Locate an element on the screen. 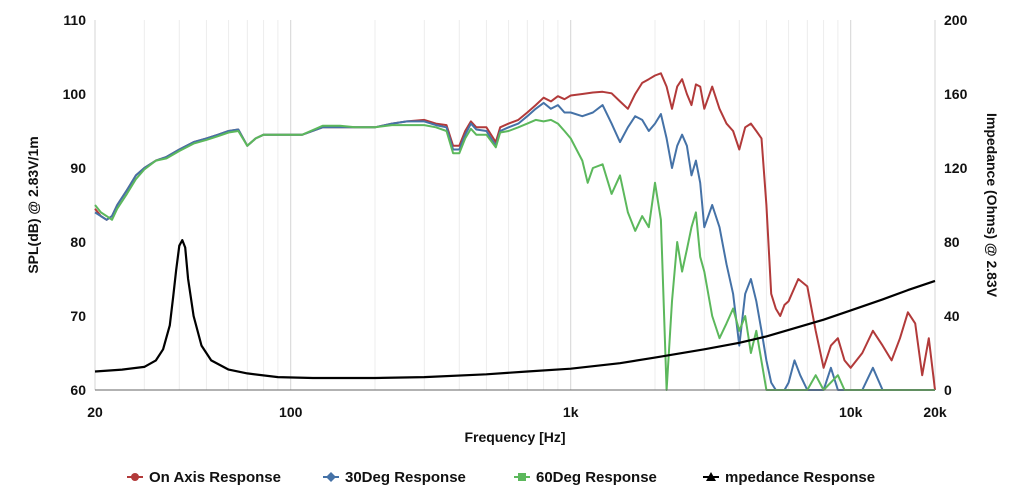  y-left-tick-label: 110 is located at coordinates (74, 20).